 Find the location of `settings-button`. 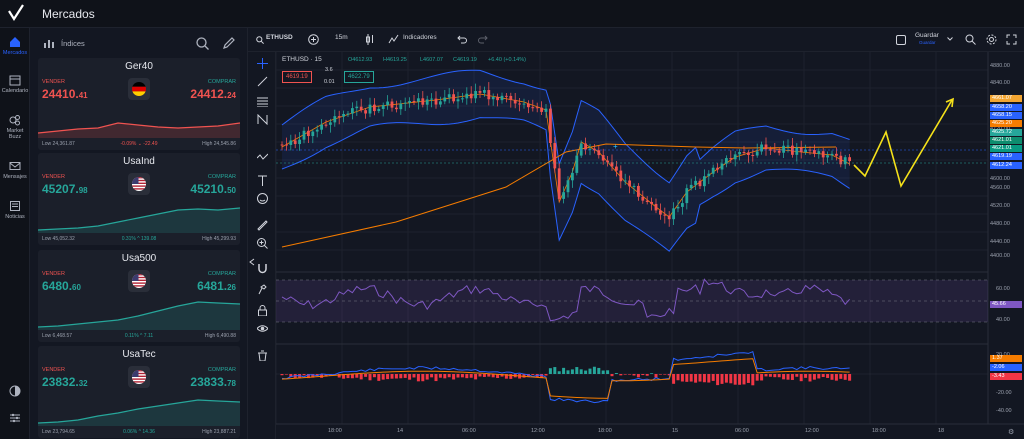

settings-button is located at coordinates (15, 419).